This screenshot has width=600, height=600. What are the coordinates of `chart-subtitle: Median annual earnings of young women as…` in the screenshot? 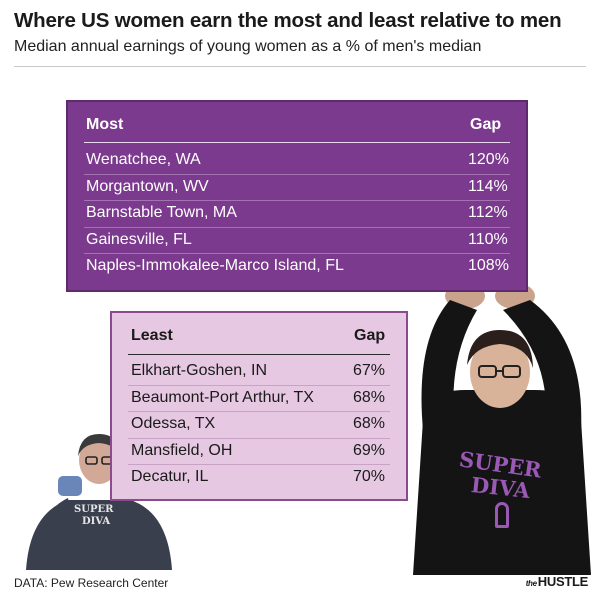 It's located at (248, 46).